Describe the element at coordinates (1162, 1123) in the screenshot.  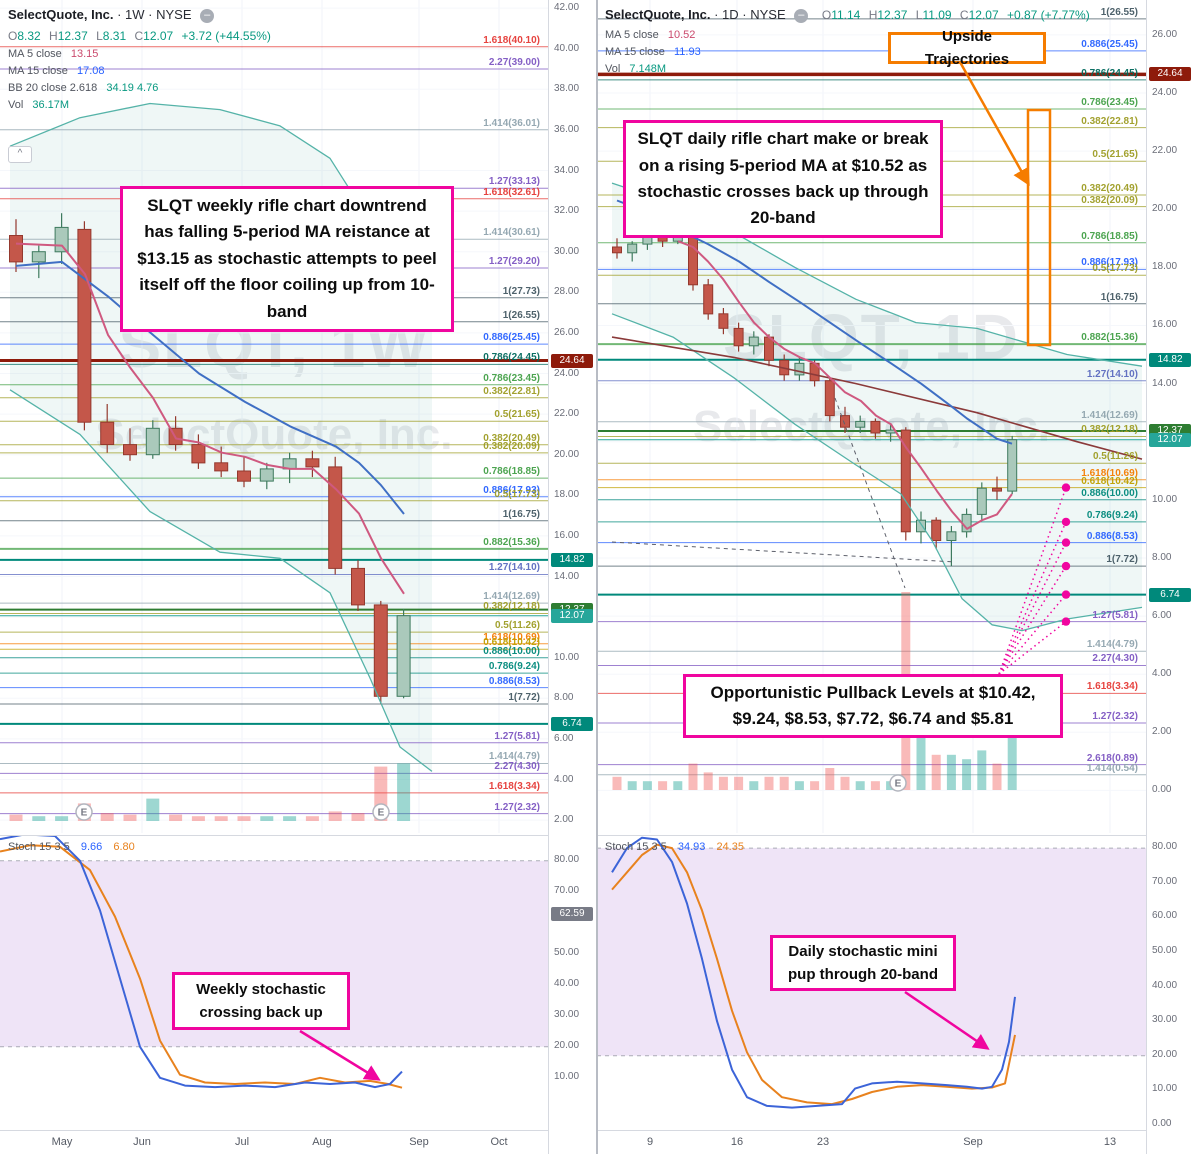
I see `stoch-axis-tick: 0.00` at that location.